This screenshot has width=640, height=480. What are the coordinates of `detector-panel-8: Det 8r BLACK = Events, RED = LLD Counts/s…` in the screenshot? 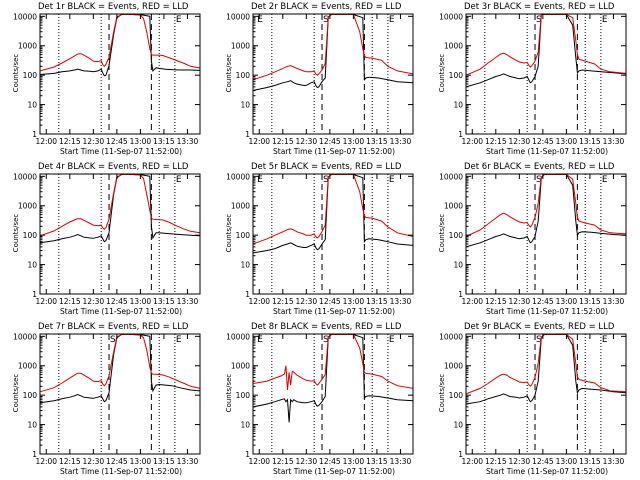 It's located at (319, 400).